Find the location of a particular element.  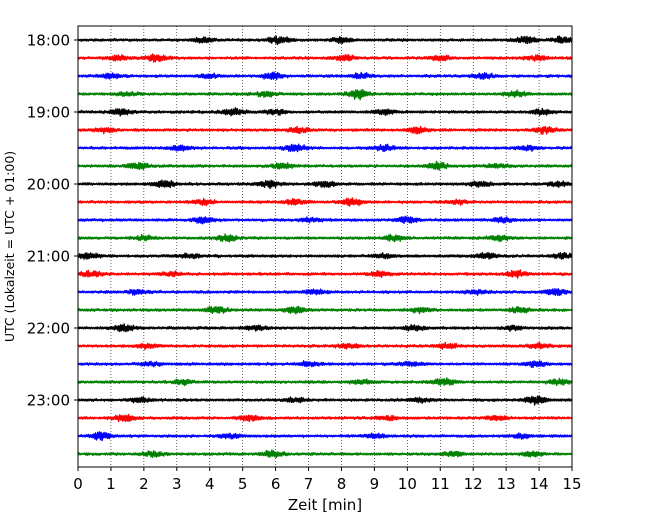

y-tick-label: 19:00 is located at coordinates (48, 113).